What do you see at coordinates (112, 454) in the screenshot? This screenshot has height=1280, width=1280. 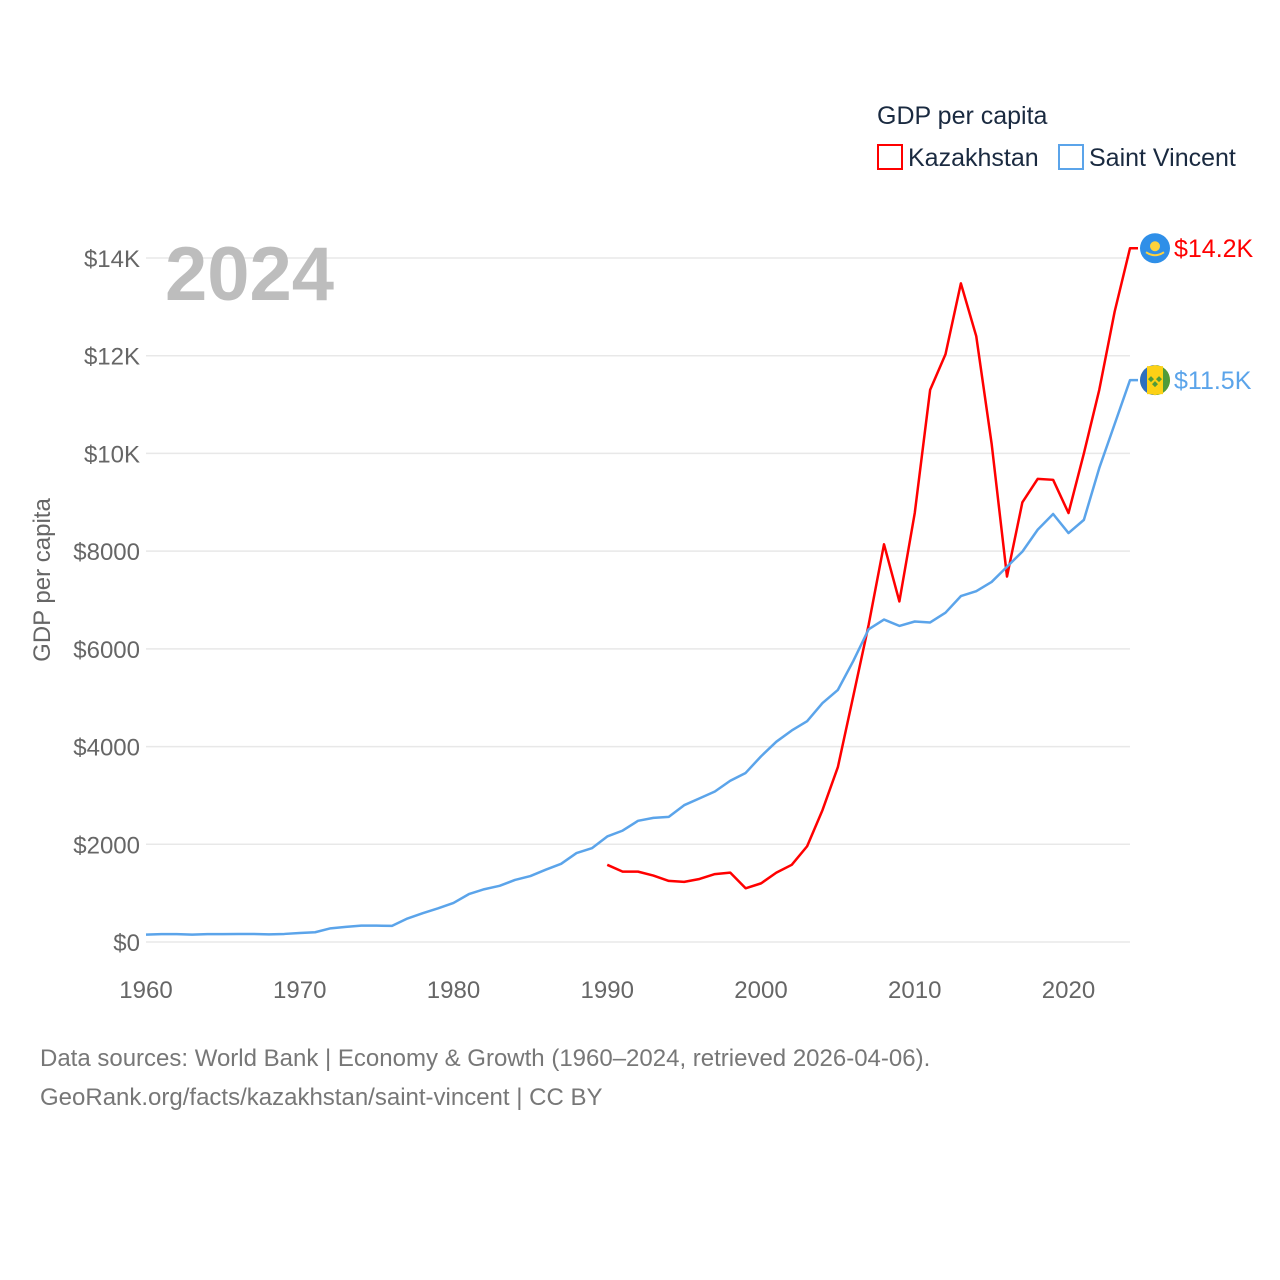 I see `y-tick-label: $10K` at bounding box center [112, 454].